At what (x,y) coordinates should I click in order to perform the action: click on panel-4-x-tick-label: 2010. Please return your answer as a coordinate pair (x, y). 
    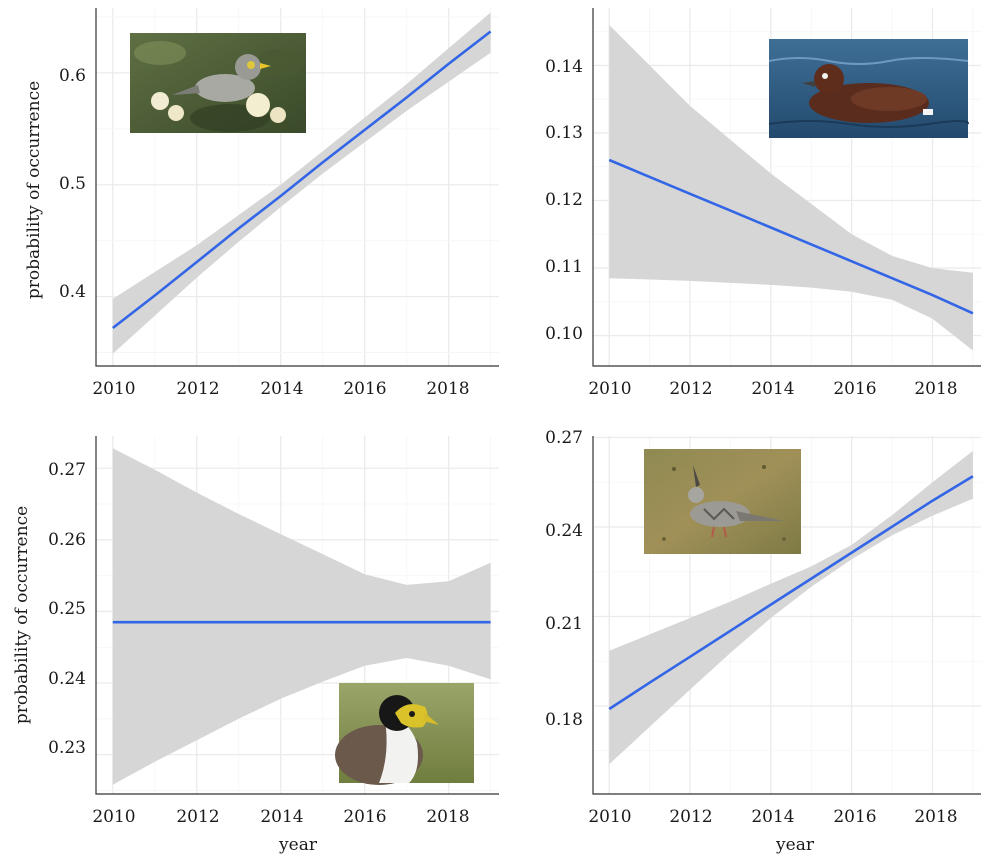
    Looking at the image, I should click on (609, 817).